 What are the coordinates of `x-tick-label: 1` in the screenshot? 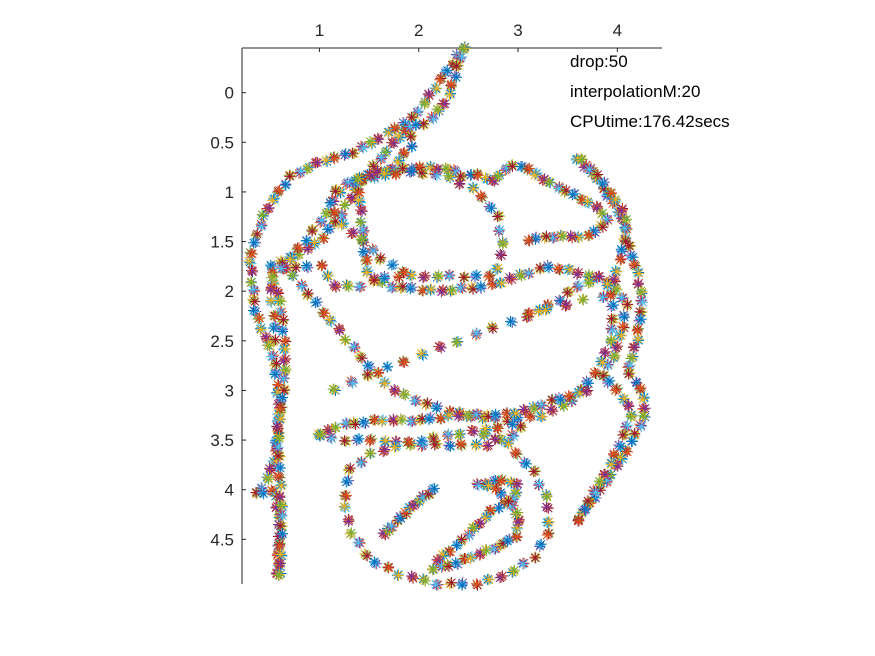 It's located at (319, 30).